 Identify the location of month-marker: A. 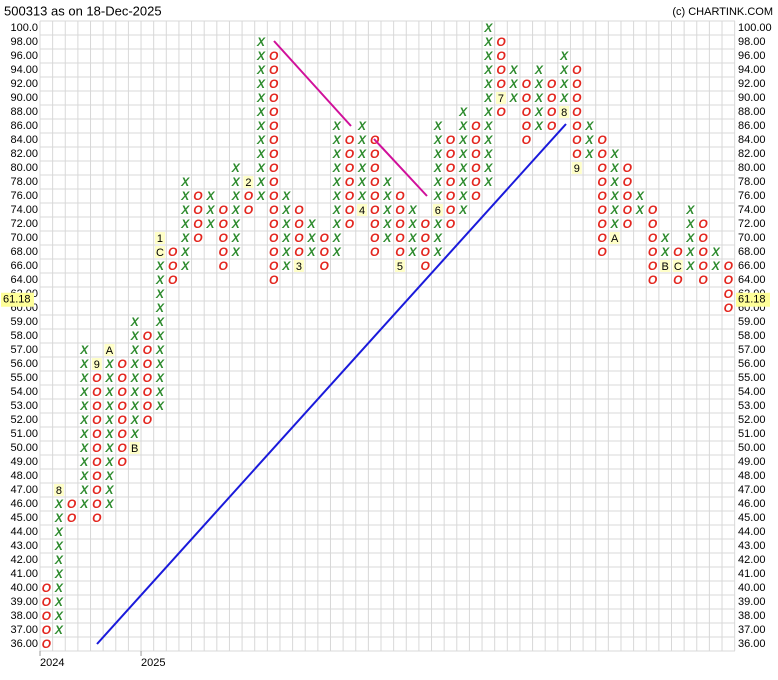
(615, 239).